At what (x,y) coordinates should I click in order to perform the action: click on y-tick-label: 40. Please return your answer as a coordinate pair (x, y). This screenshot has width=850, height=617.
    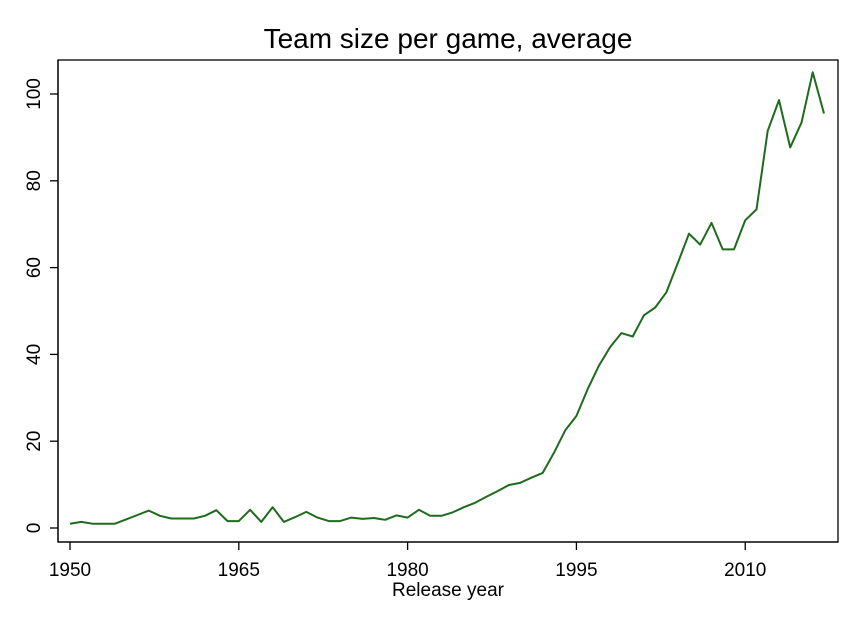
    Looking at the image, I should click on (34, 354).